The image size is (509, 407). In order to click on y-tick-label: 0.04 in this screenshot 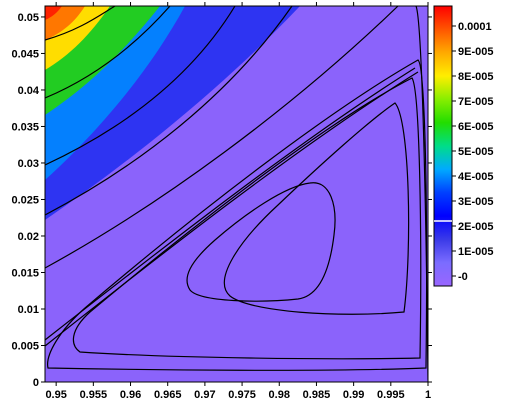, I will do `click(29, 91)`.